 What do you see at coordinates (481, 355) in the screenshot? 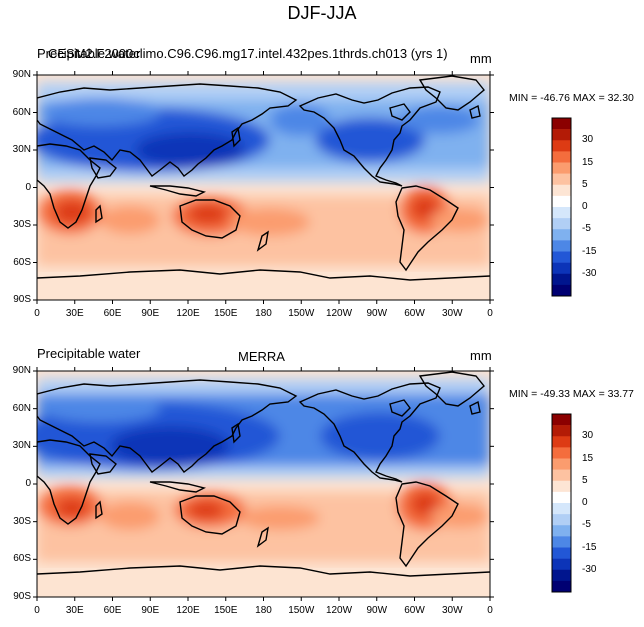
I see `panel2-units: mm` at bounding box center [481, 355].